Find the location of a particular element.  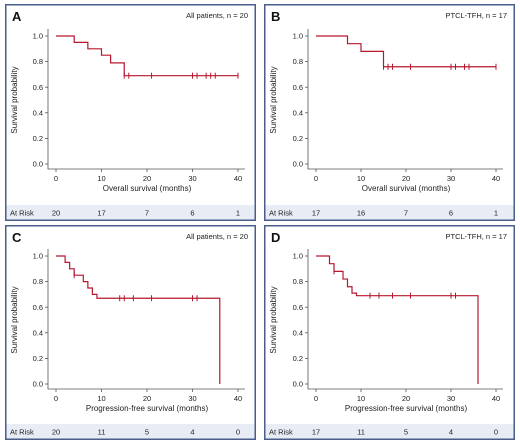

panel-letter: B is located at coordinates (275, 16).